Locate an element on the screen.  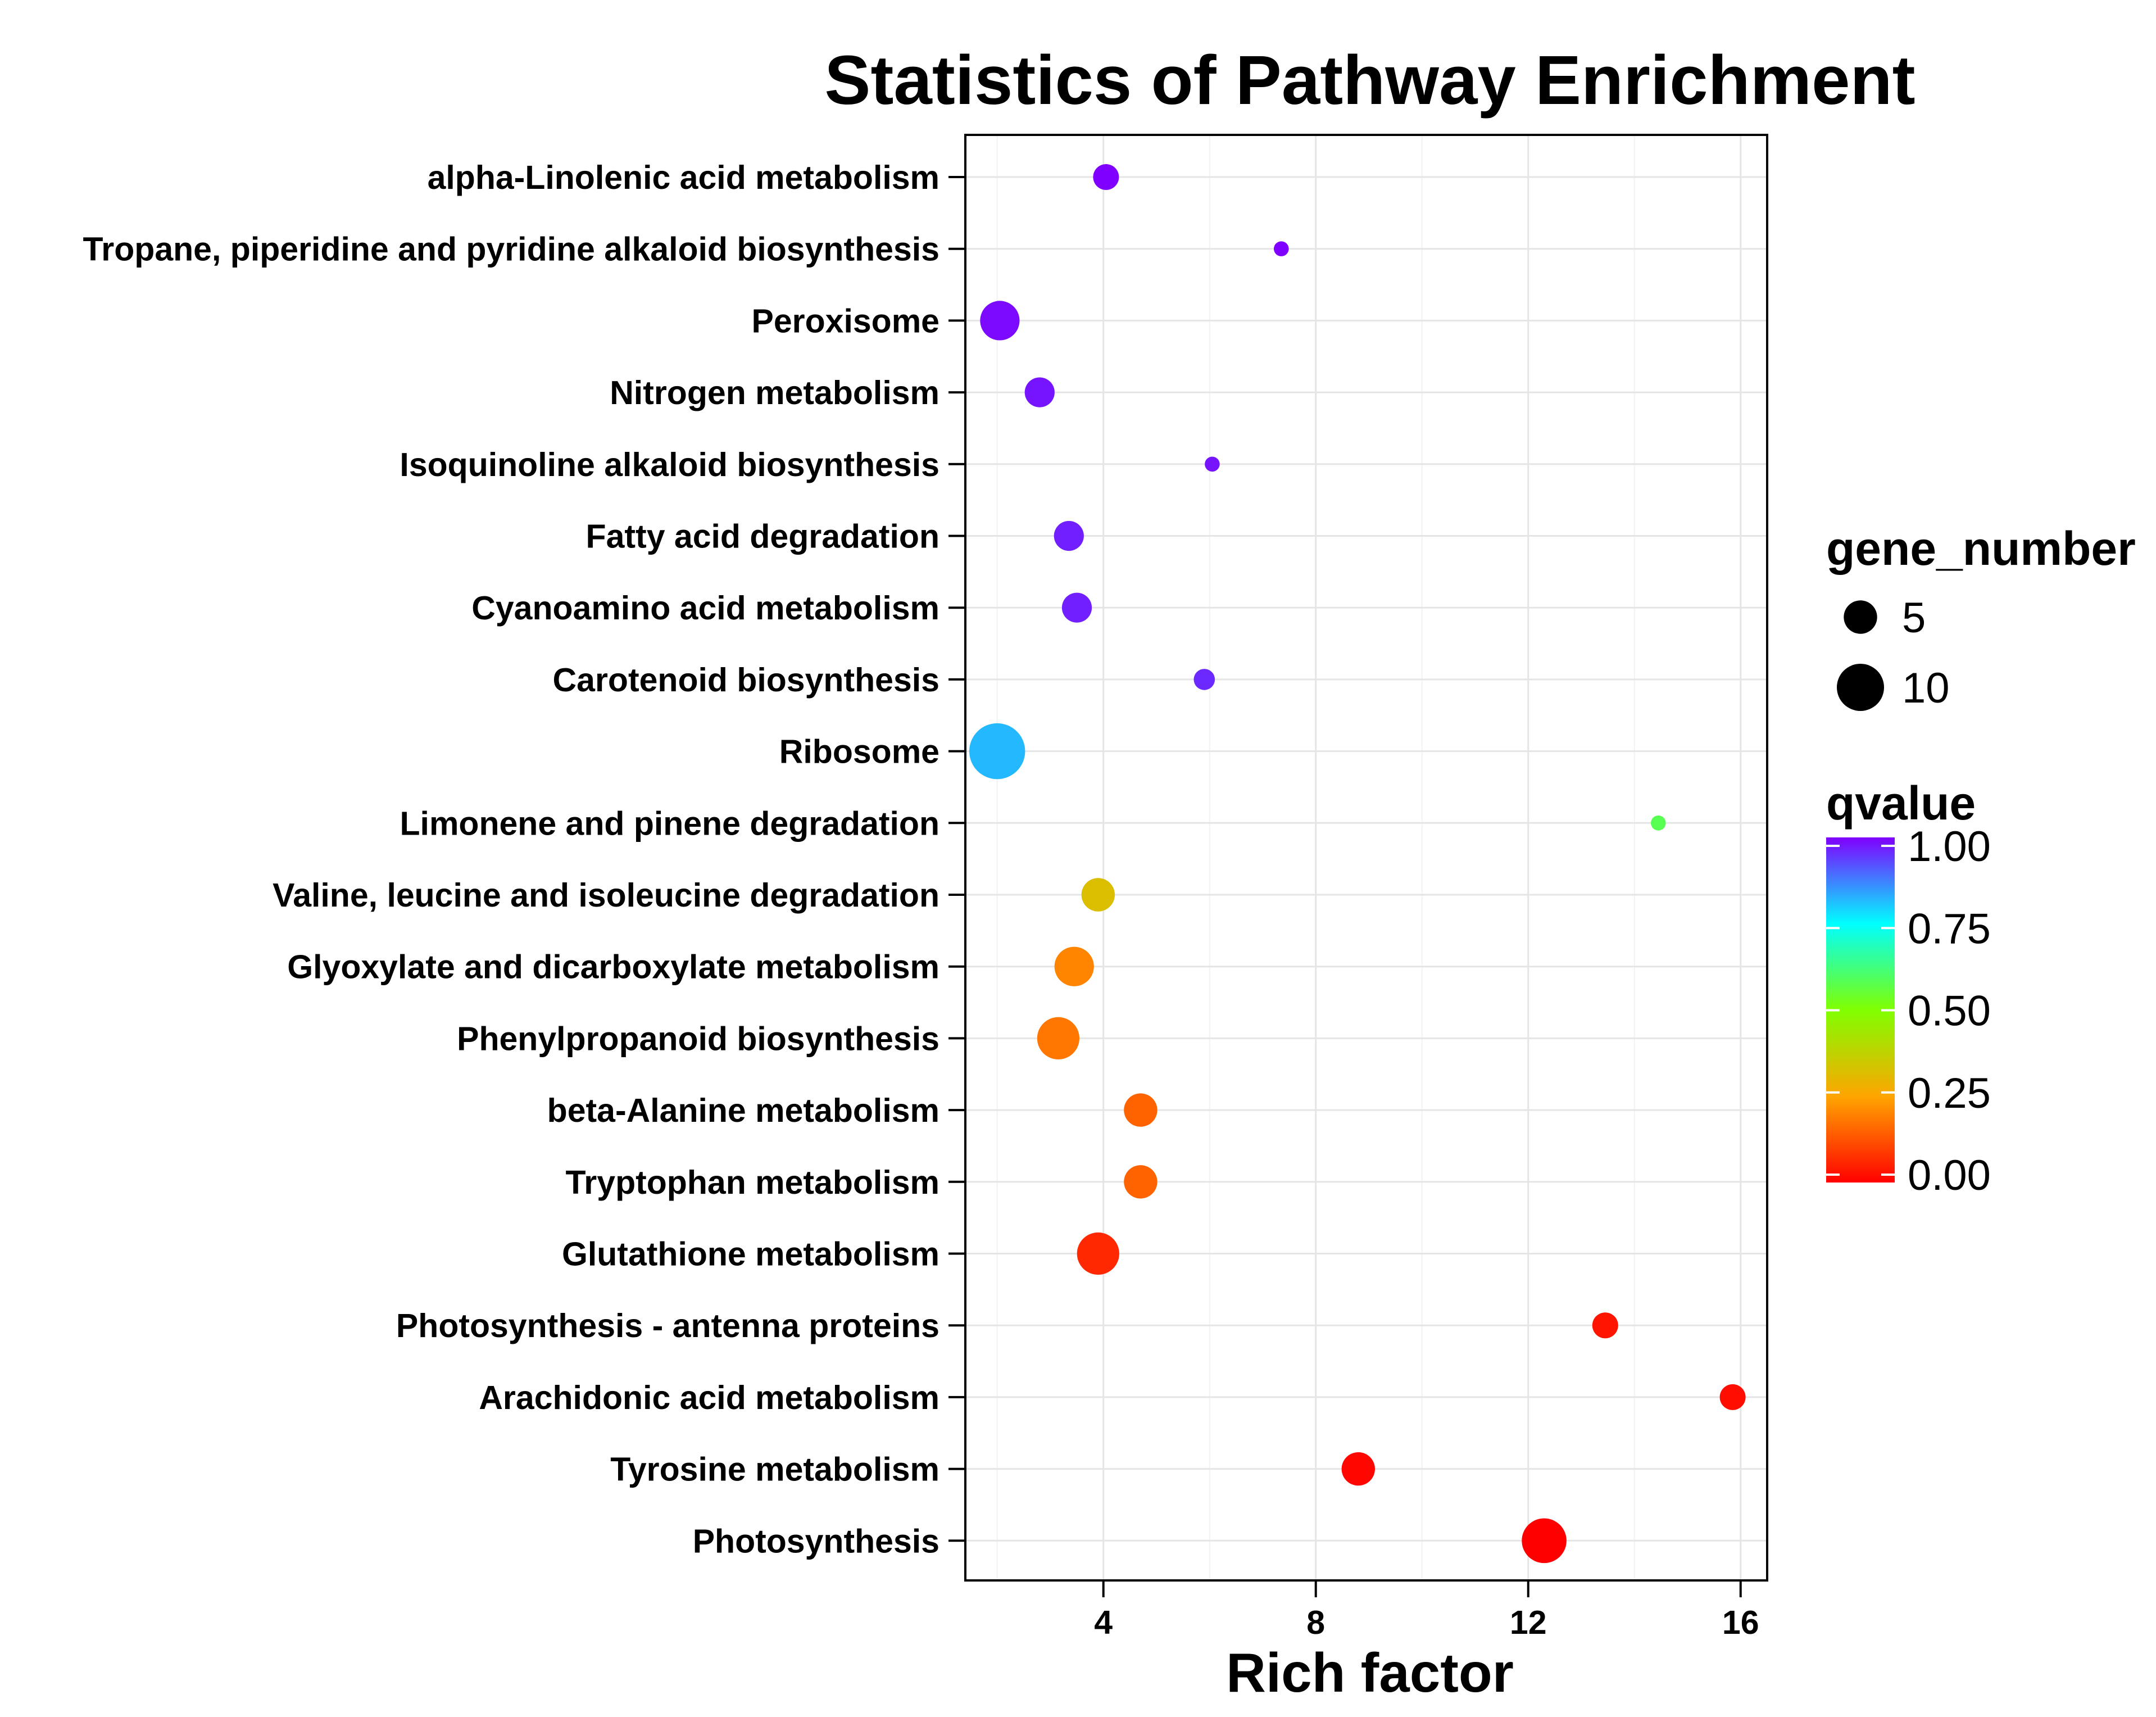
y-tick-label: Phenylpropanoid biosynthesis is located at coordinates (698, 1038).